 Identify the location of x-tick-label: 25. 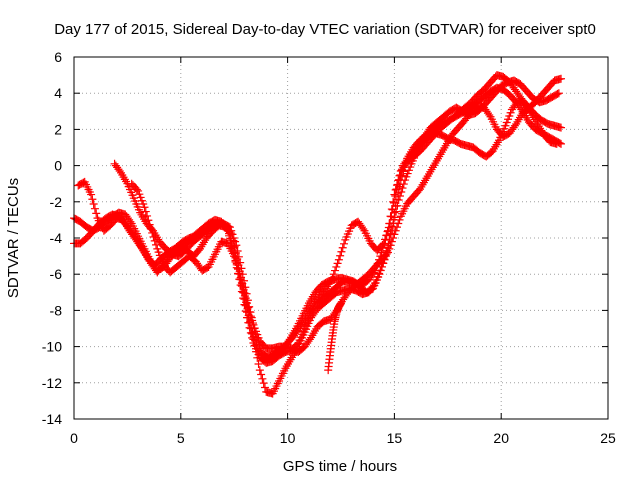
(608, 438).